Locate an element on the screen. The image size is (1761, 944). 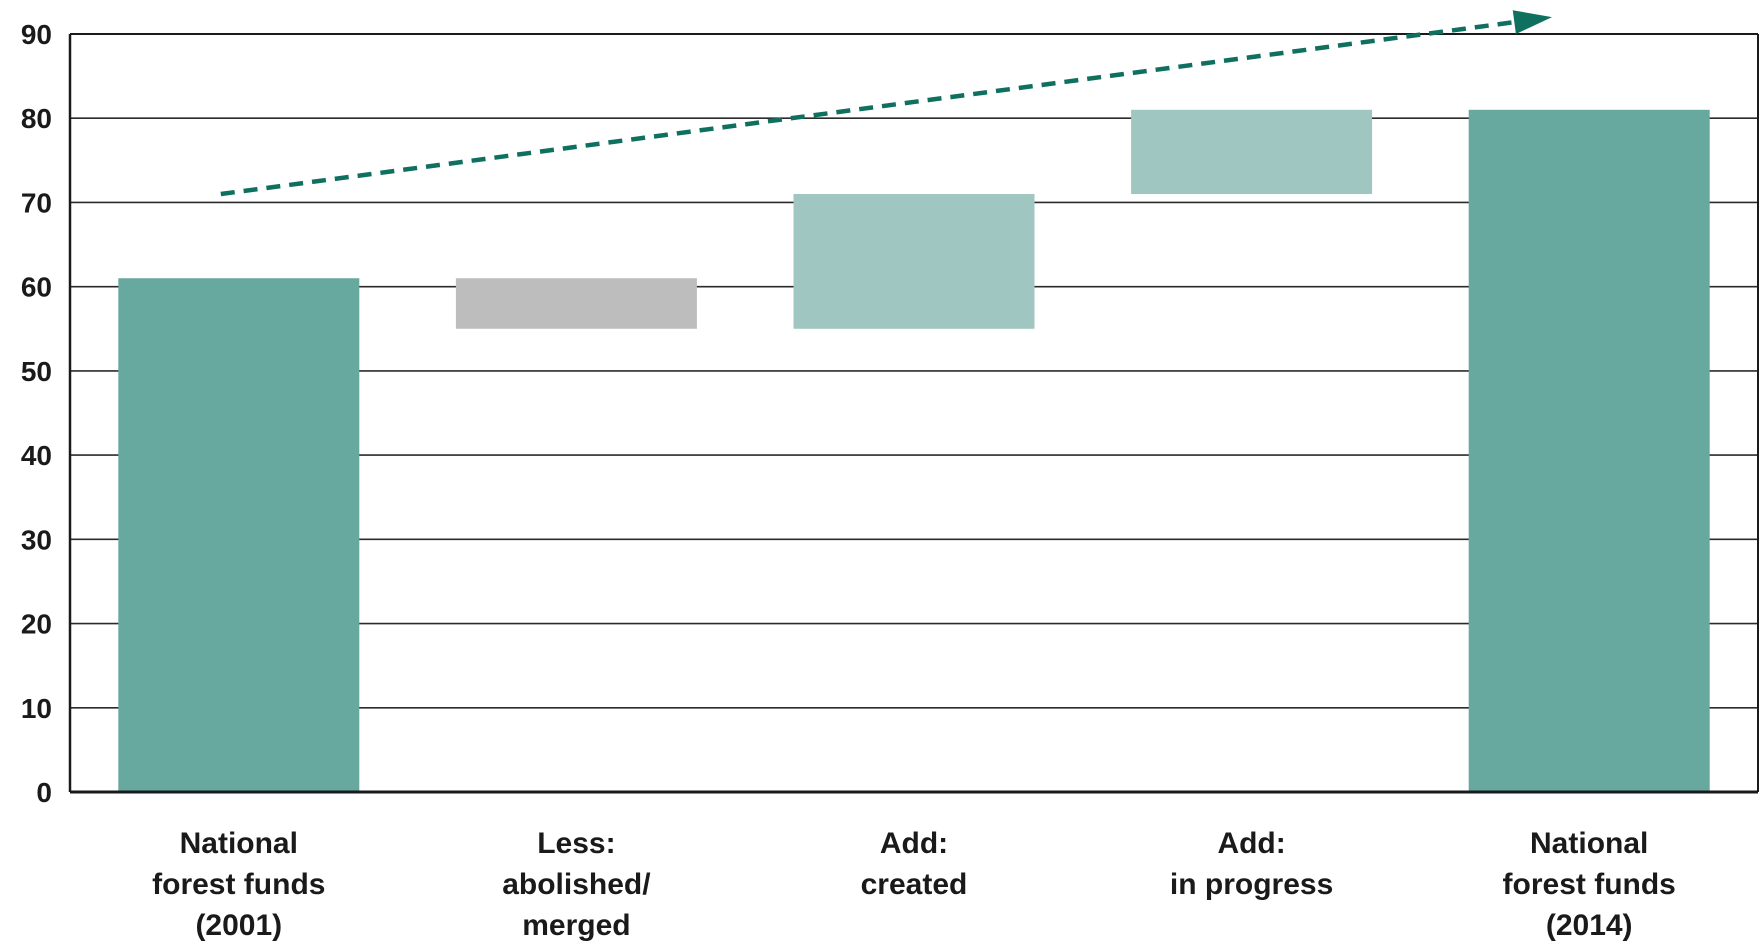
category-label: Less: abolished/merged is located at coordinates (576, 884).